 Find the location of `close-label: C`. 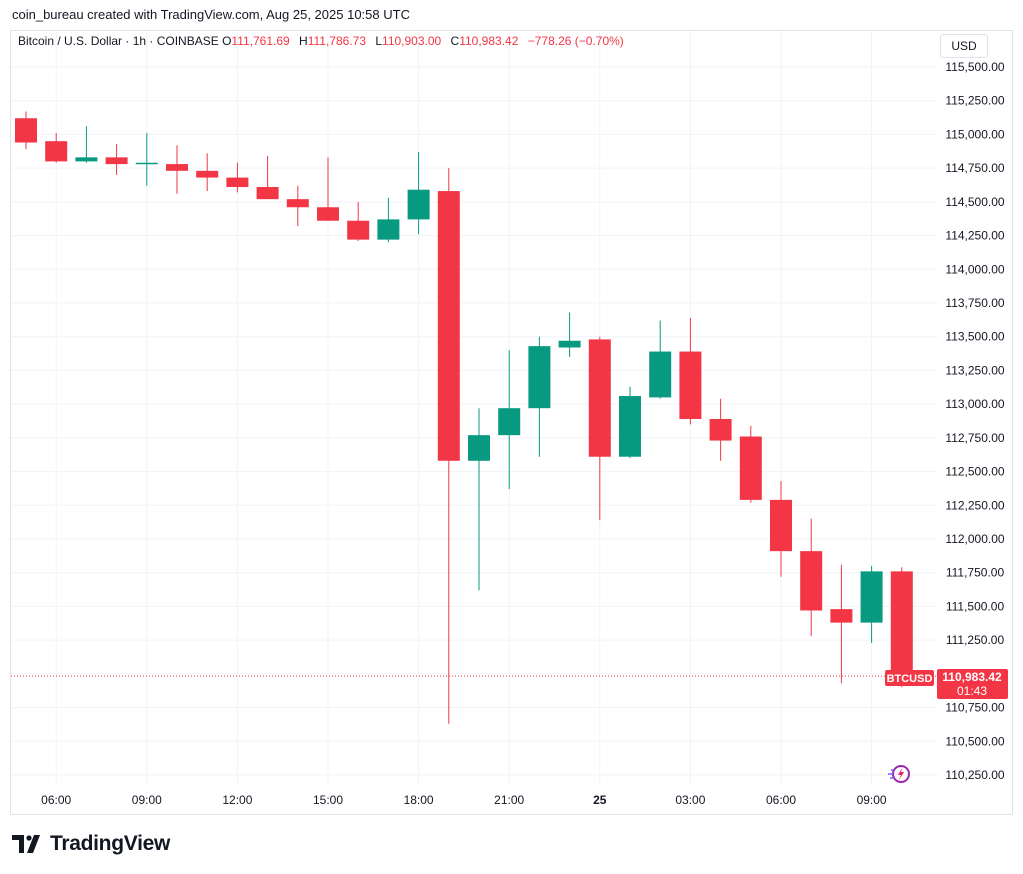

close-label: C is located at coordinates (455, 41).